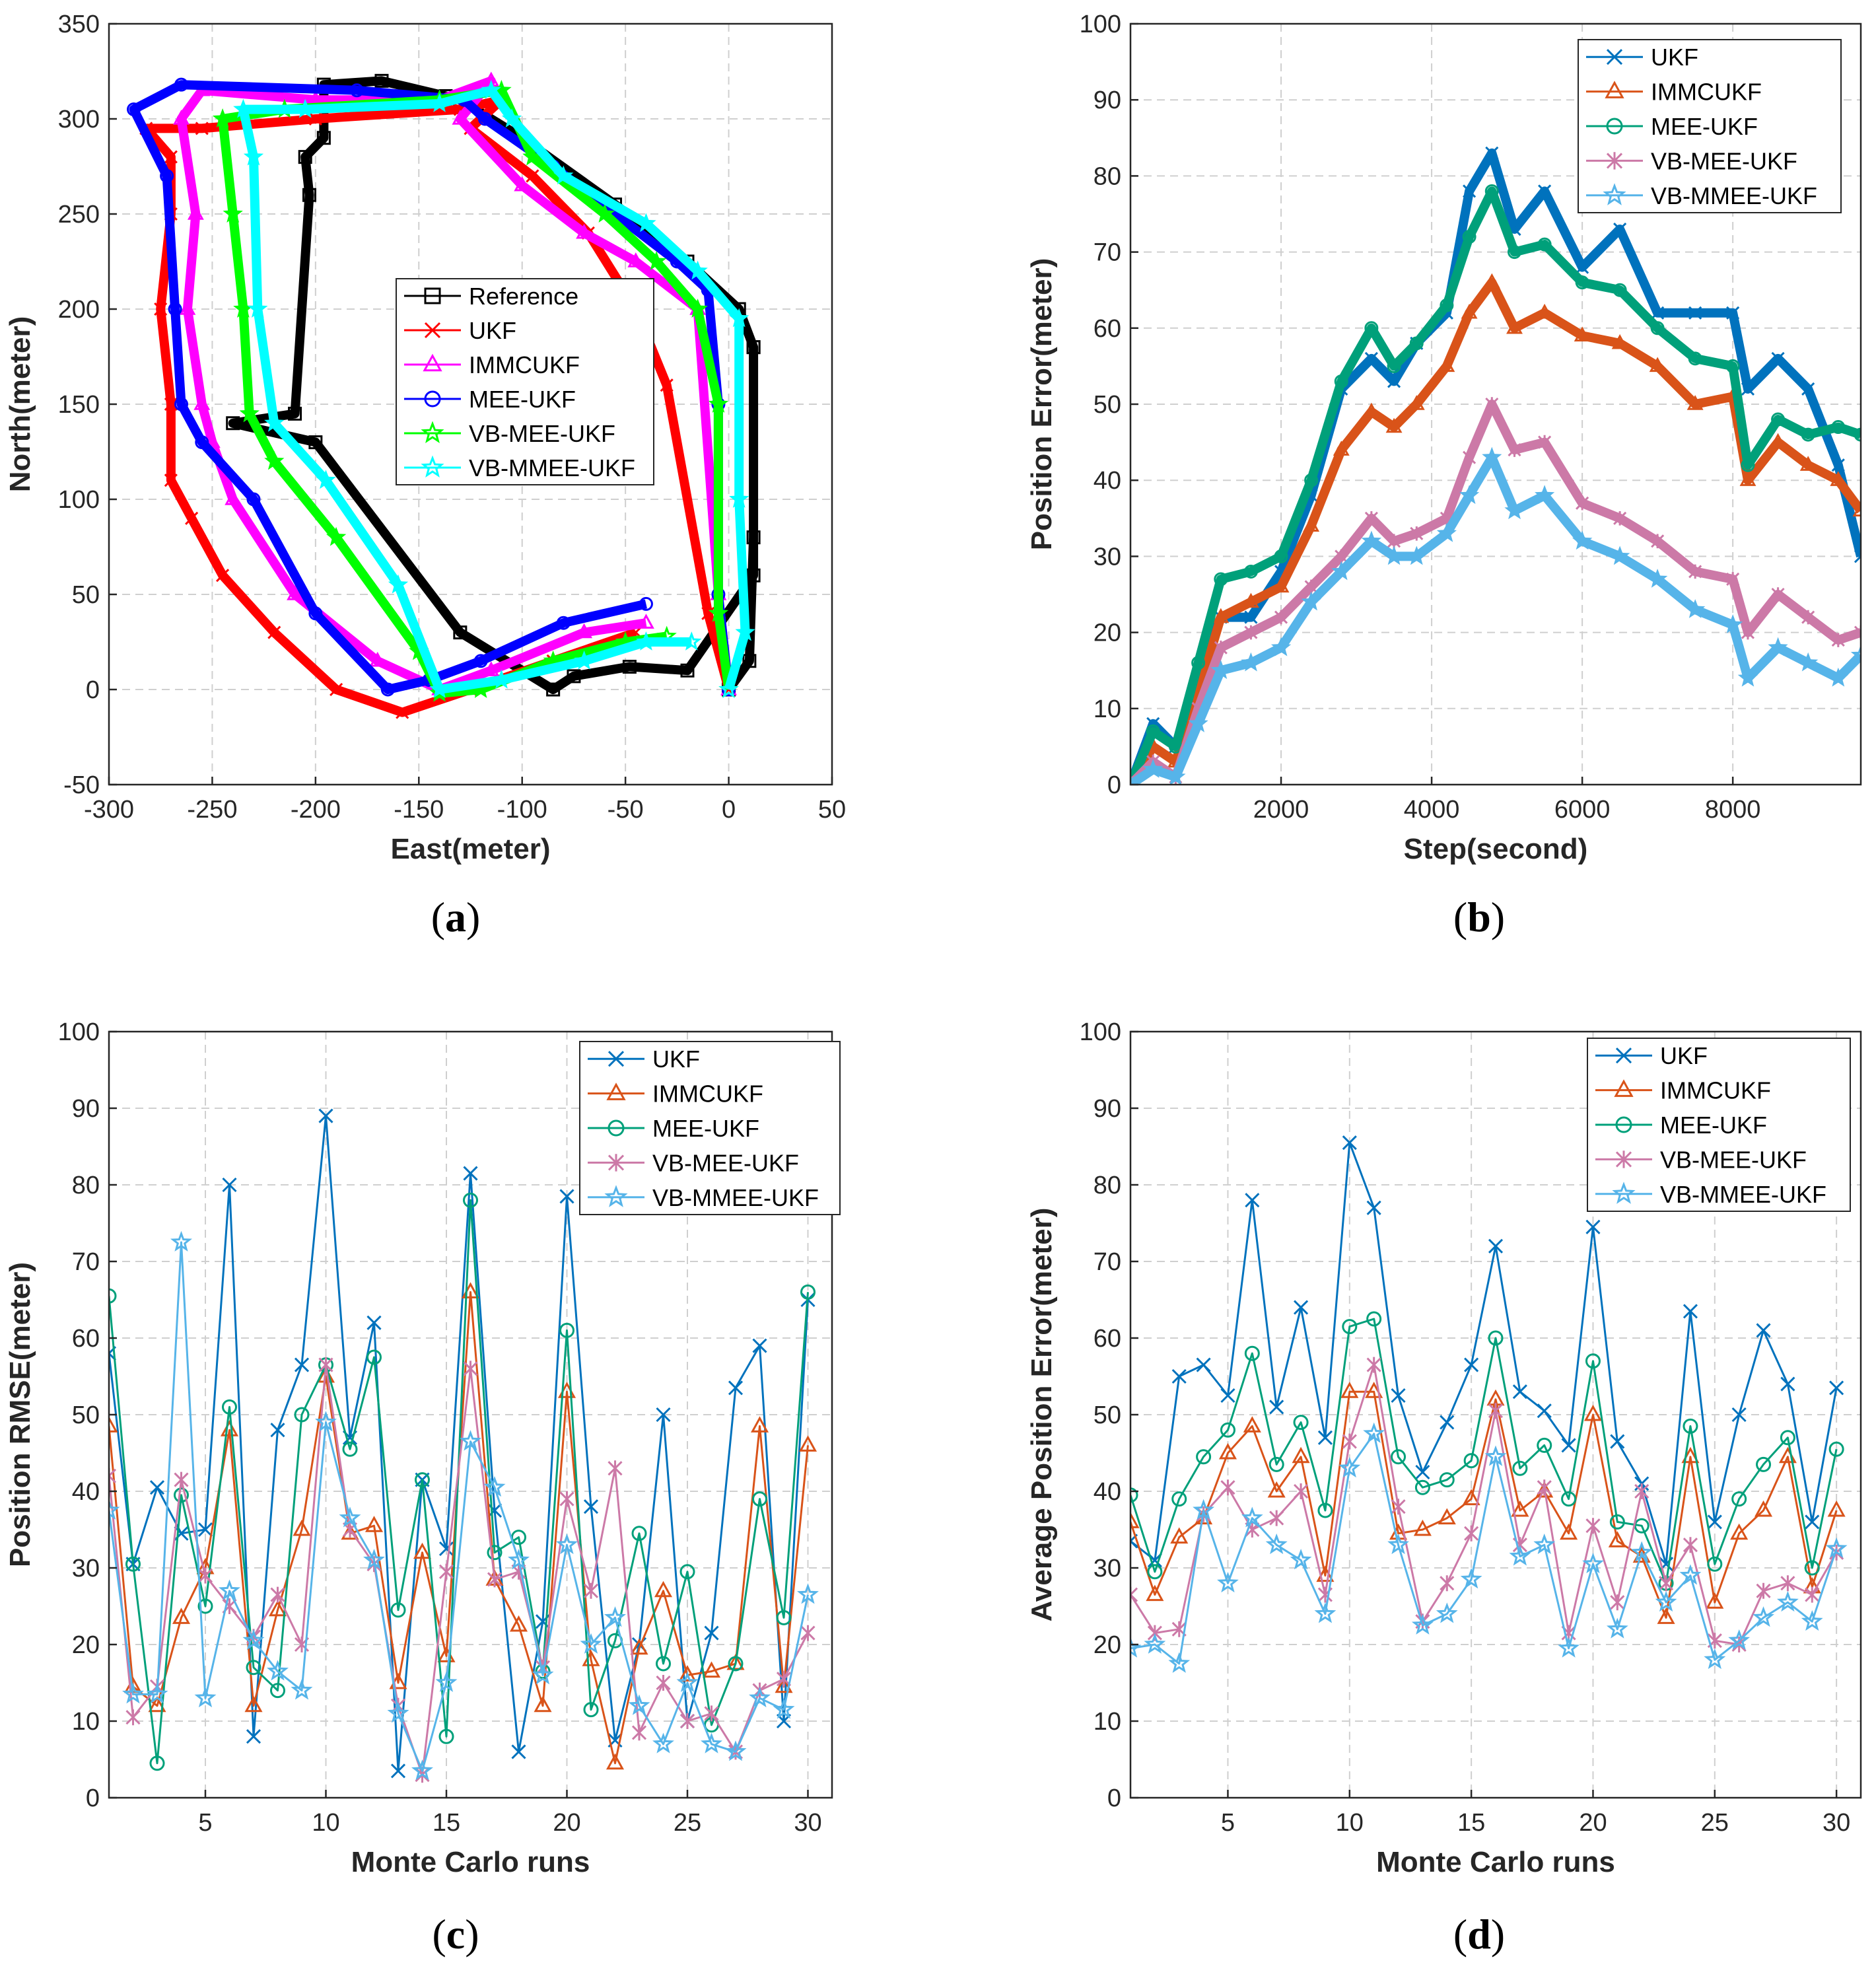 Image resolution: width=1876 pixels, height=1982 pixels. Describe the element at coordinates (1107, 481) in the screenshot. I see `y-tick-label: 40` at that location.